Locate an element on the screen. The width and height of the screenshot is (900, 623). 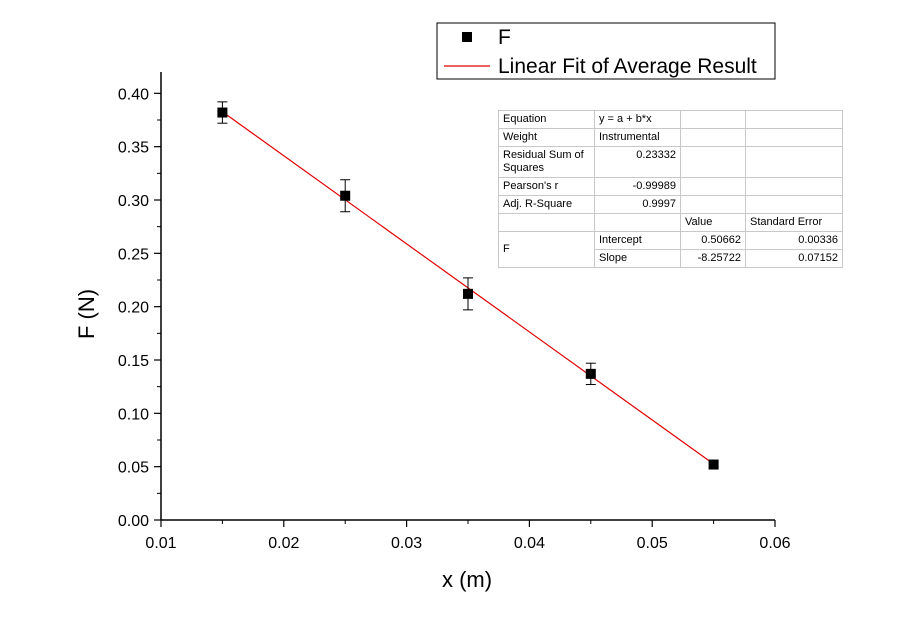
table-row: F Intercept 0.50662 0.00336 is located at coordinates (670, 249).